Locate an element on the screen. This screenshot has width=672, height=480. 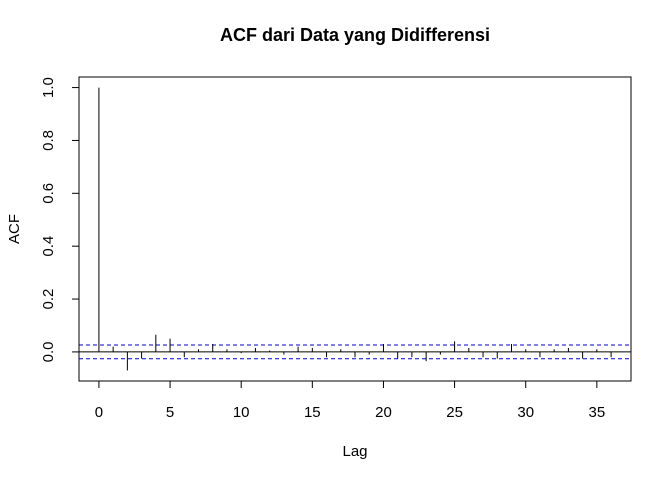
x-tick-label: 35 is located at coordinates (597, 412).